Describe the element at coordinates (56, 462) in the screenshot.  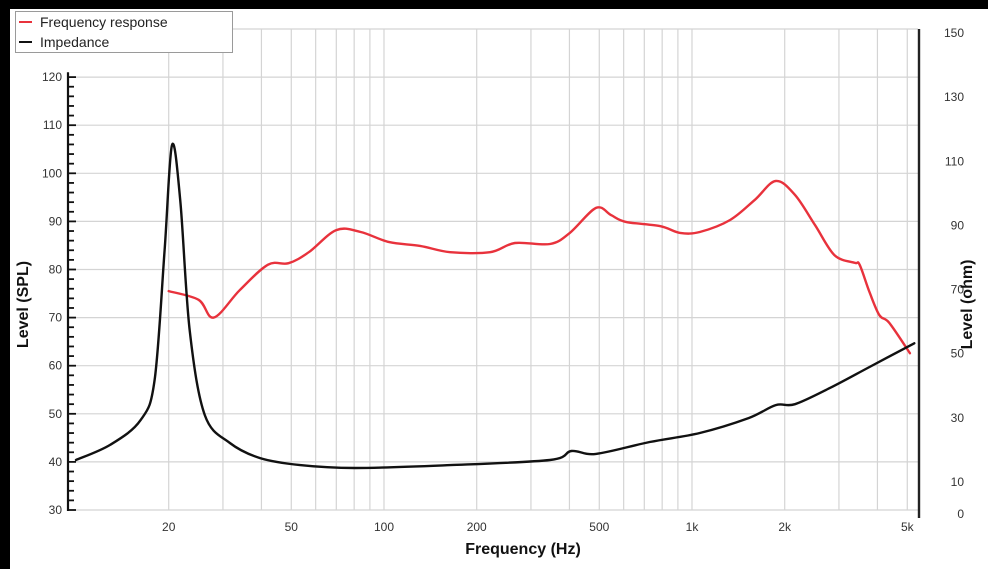
I see `y-tick-label: 40` at that location.